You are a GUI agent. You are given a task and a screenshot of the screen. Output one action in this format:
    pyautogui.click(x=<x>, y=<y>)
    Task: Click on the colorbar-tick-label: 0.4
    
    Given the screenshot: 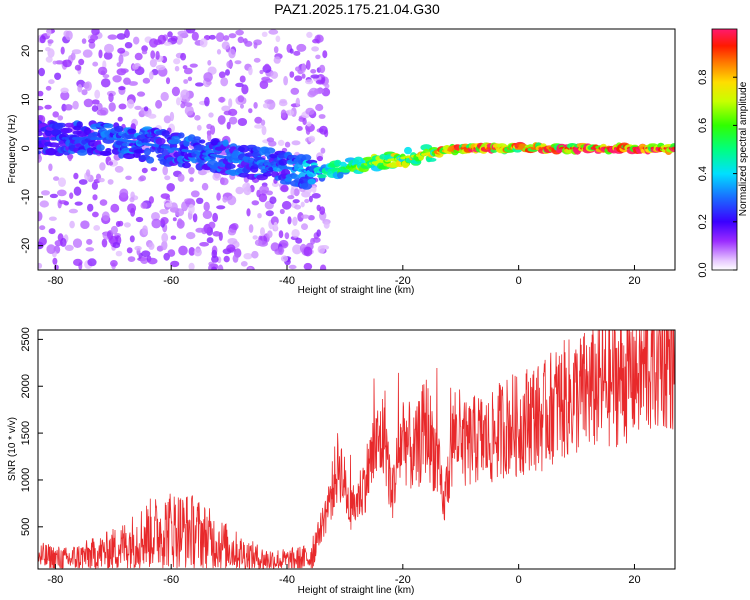 What is the action you would take?
    pyautogui.click(x=703, y=173)
    